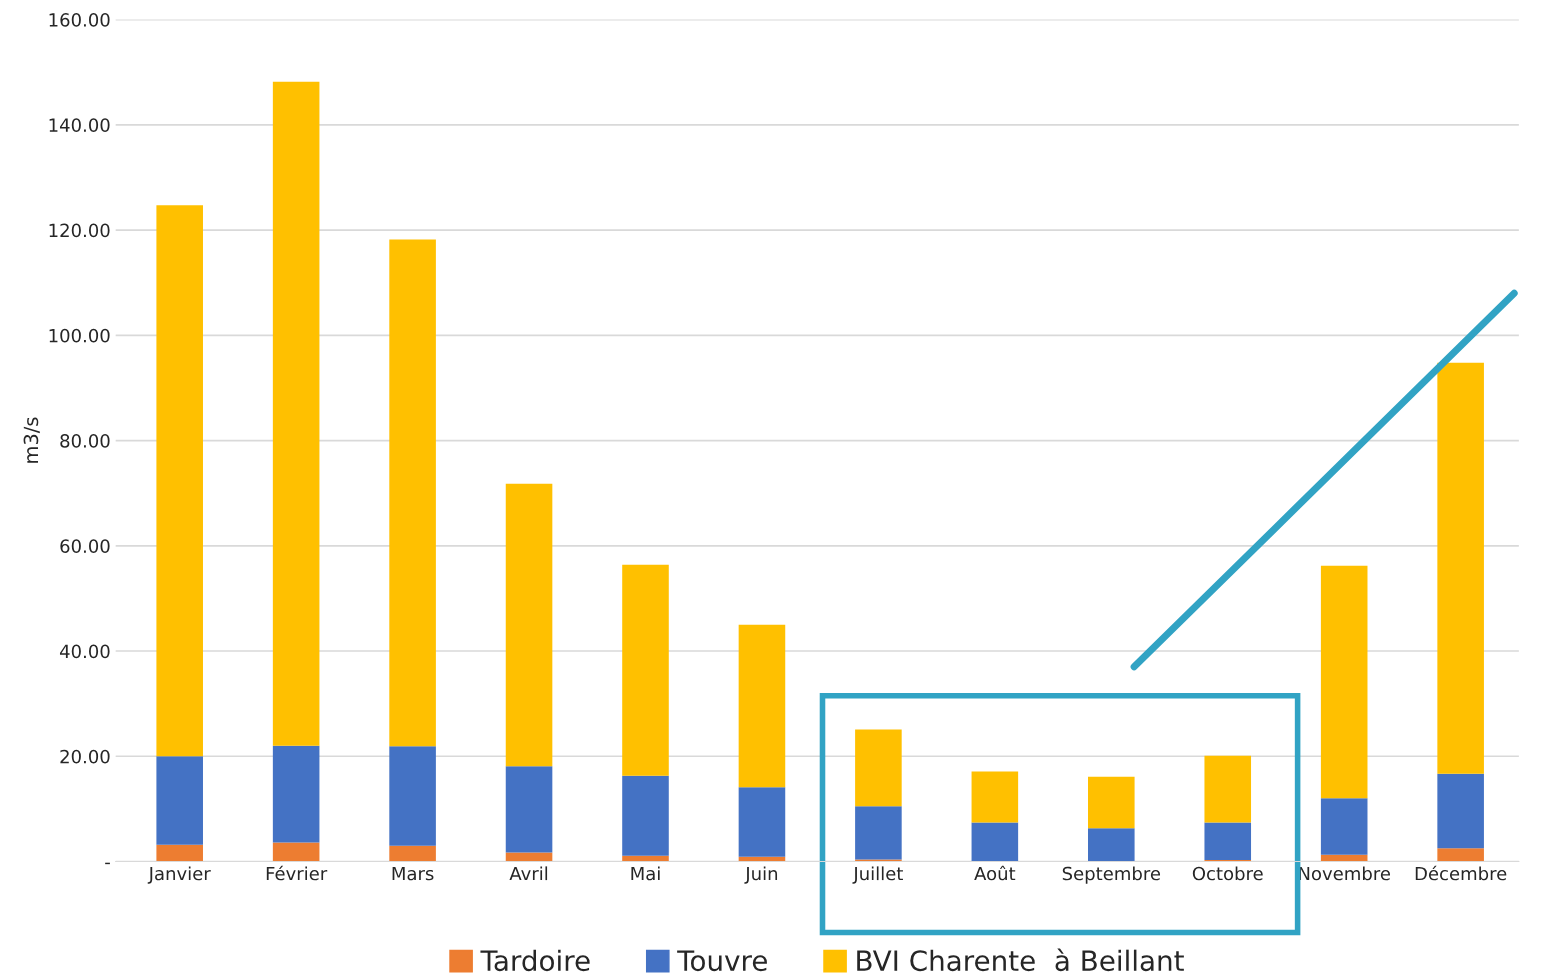  Describe the element at coordinates (179, 875) in the screenshot. I see `x-tick-label: Janvier` at that location.